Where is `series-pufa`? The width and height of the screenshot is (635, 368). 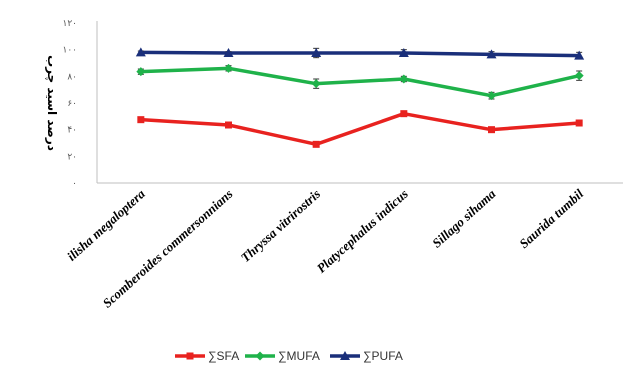
series-pufa is located at coordinates (360, 53).